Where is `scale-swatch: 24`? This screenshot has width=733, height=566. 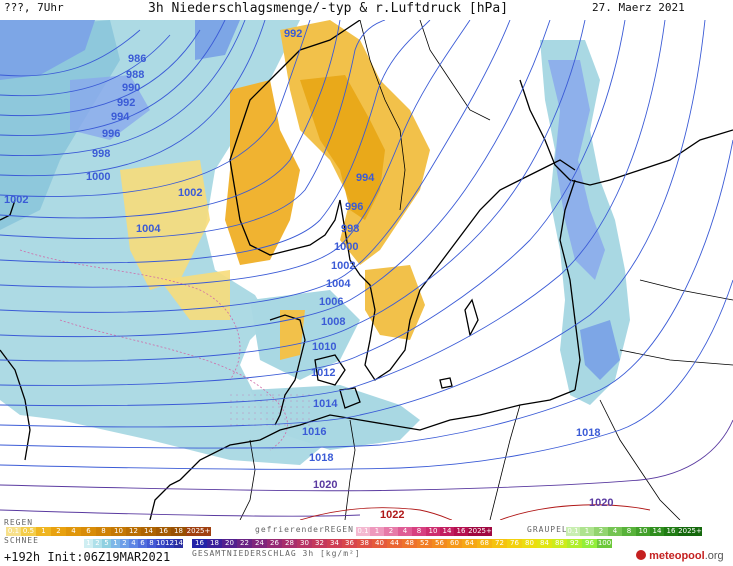 scale-swatch: 24 is located at coordinates (259, 543).